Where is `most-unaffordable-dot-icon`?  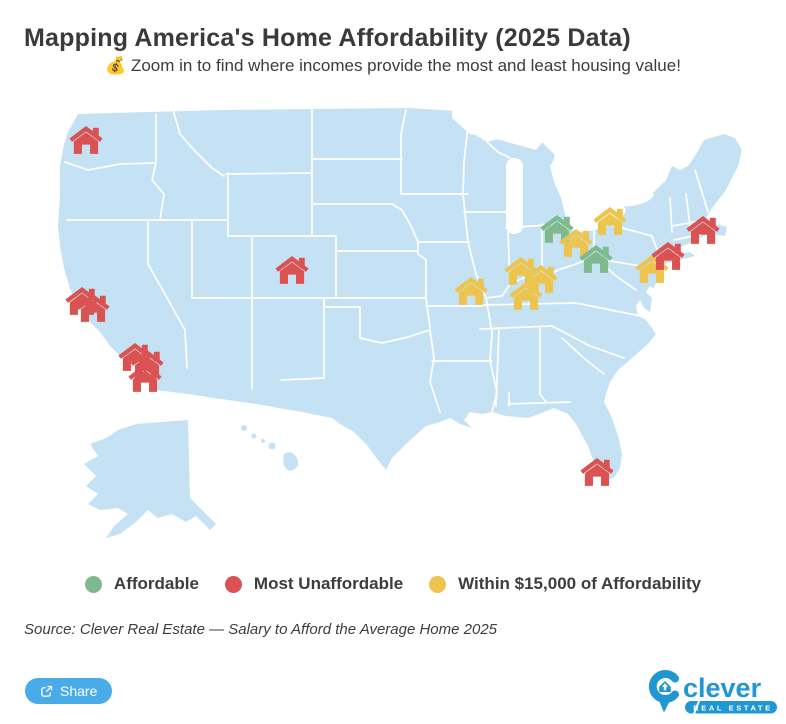 most-unaffordable-dot-icon is located at coordinates (233, 584).